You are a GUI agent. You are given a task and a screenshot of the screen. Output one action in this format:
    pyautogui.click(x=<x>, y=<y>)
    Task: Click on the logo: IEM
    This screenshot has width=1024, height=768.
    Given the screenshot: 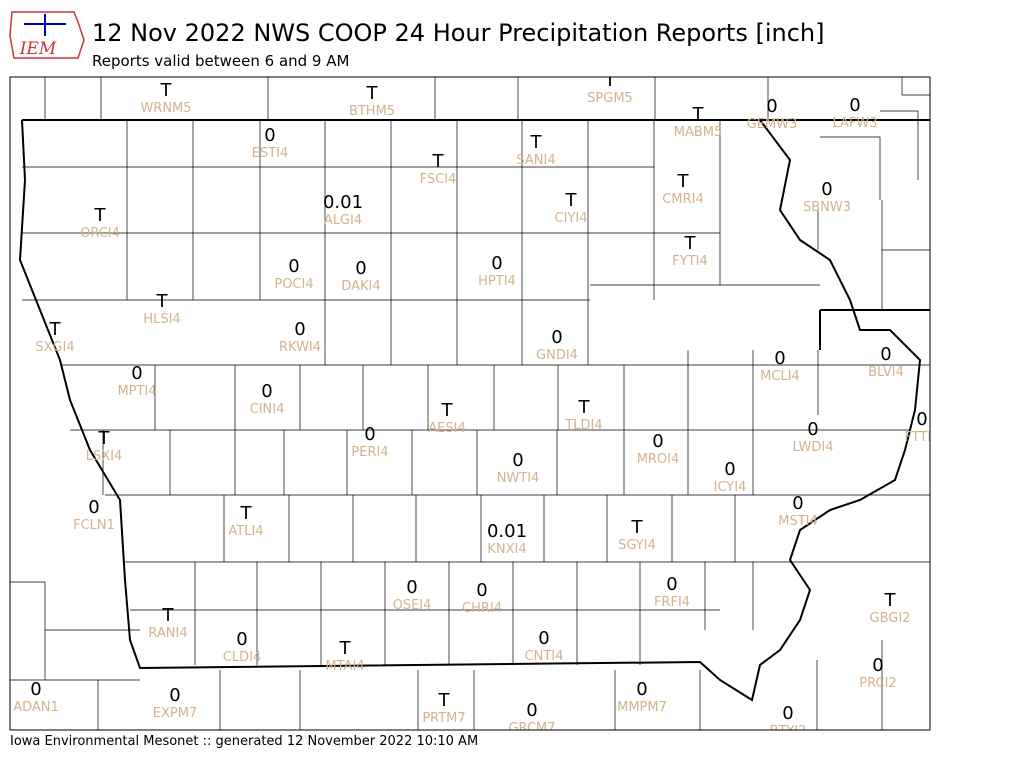 What is the action you would take?
    pyautogui.click(x=47, y=35)
    